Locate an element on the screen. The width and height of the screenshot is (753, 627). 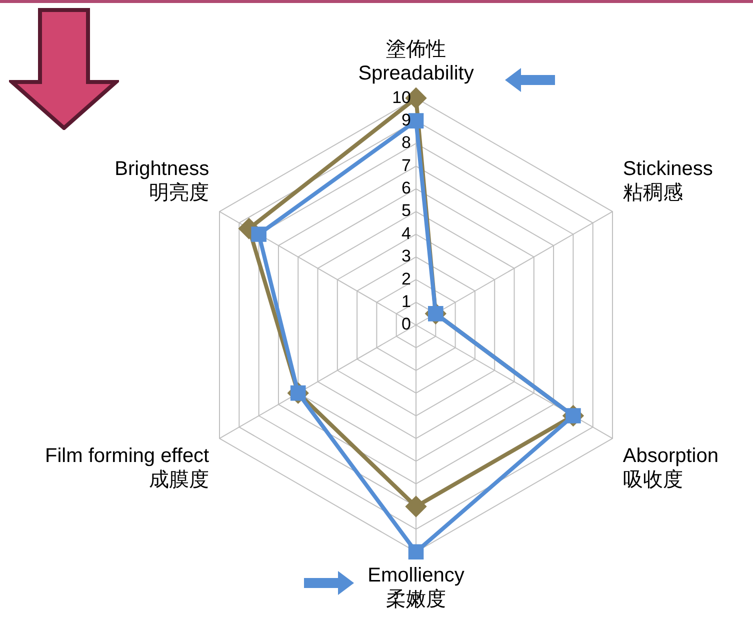
y-tick-label: 5 is located at coordinates (406, 210).